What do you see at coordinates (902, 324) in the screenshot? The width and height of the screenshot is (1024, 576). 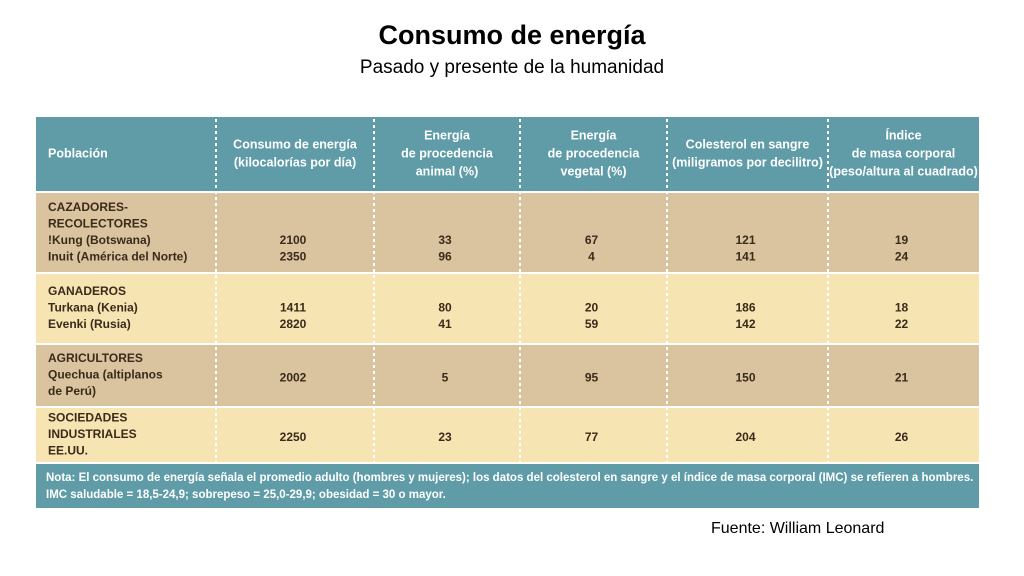 I see `cell-value: 22` at bounding box center [902, 324].